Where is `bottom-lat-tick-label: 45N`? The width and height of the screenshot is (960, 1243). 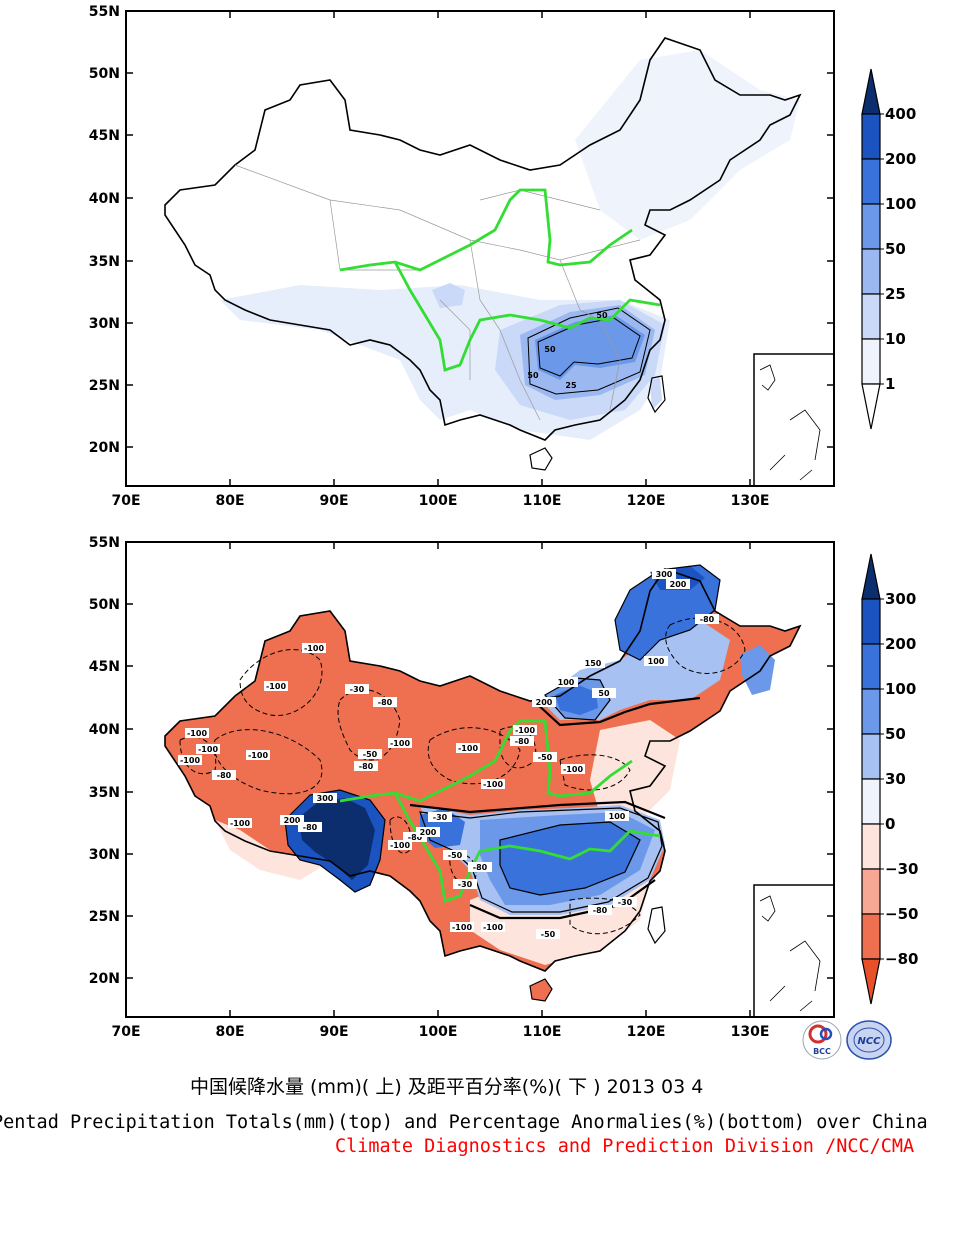 bottom-lat-tick-label: 45N is located at coordinates (104, 667).